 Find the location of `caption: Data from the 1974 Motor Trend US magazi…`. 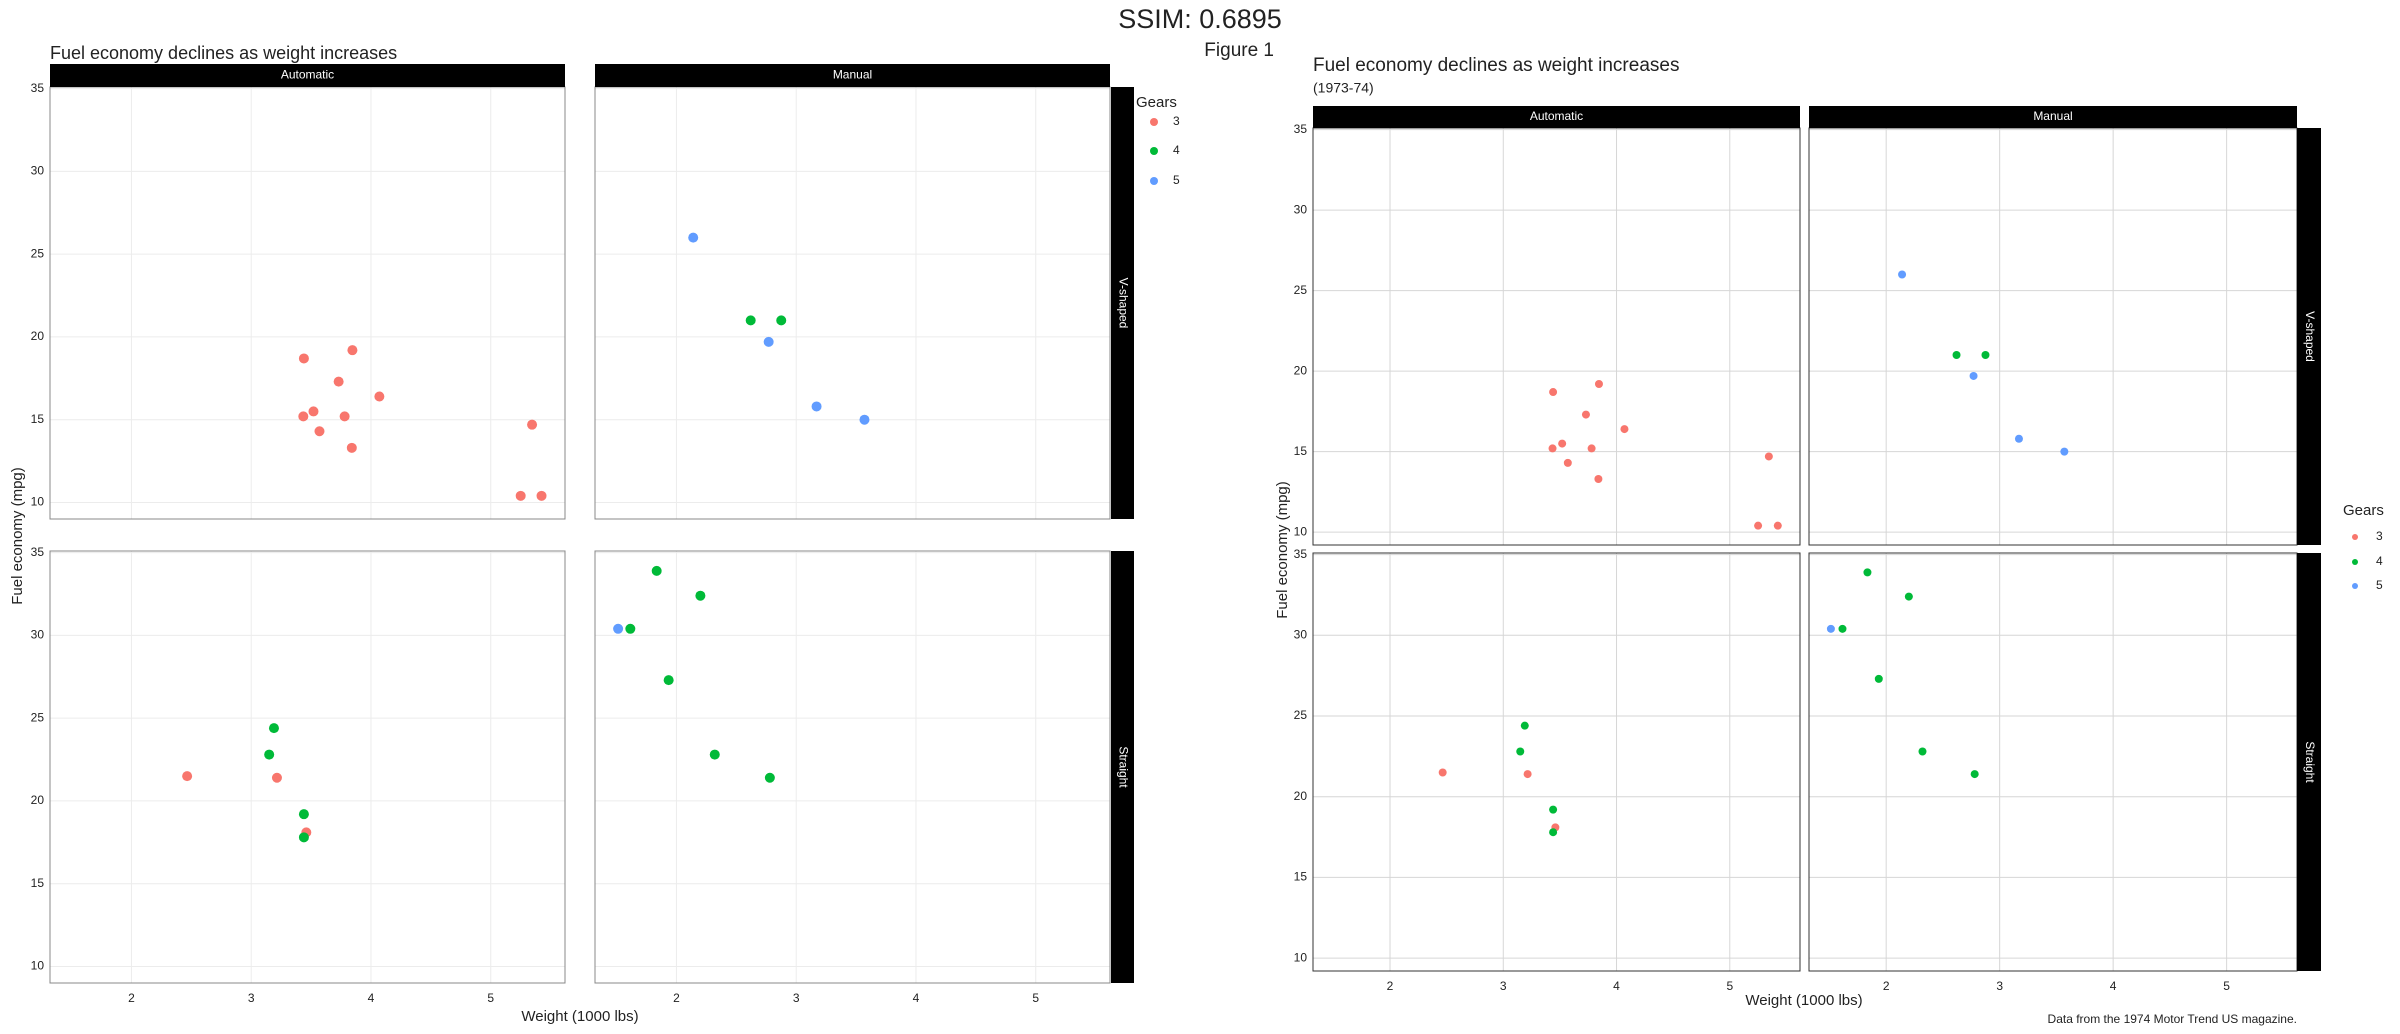

caption: Data from the 1974 Motor Trend US magazi… is located at coordinates (2172, 1019).